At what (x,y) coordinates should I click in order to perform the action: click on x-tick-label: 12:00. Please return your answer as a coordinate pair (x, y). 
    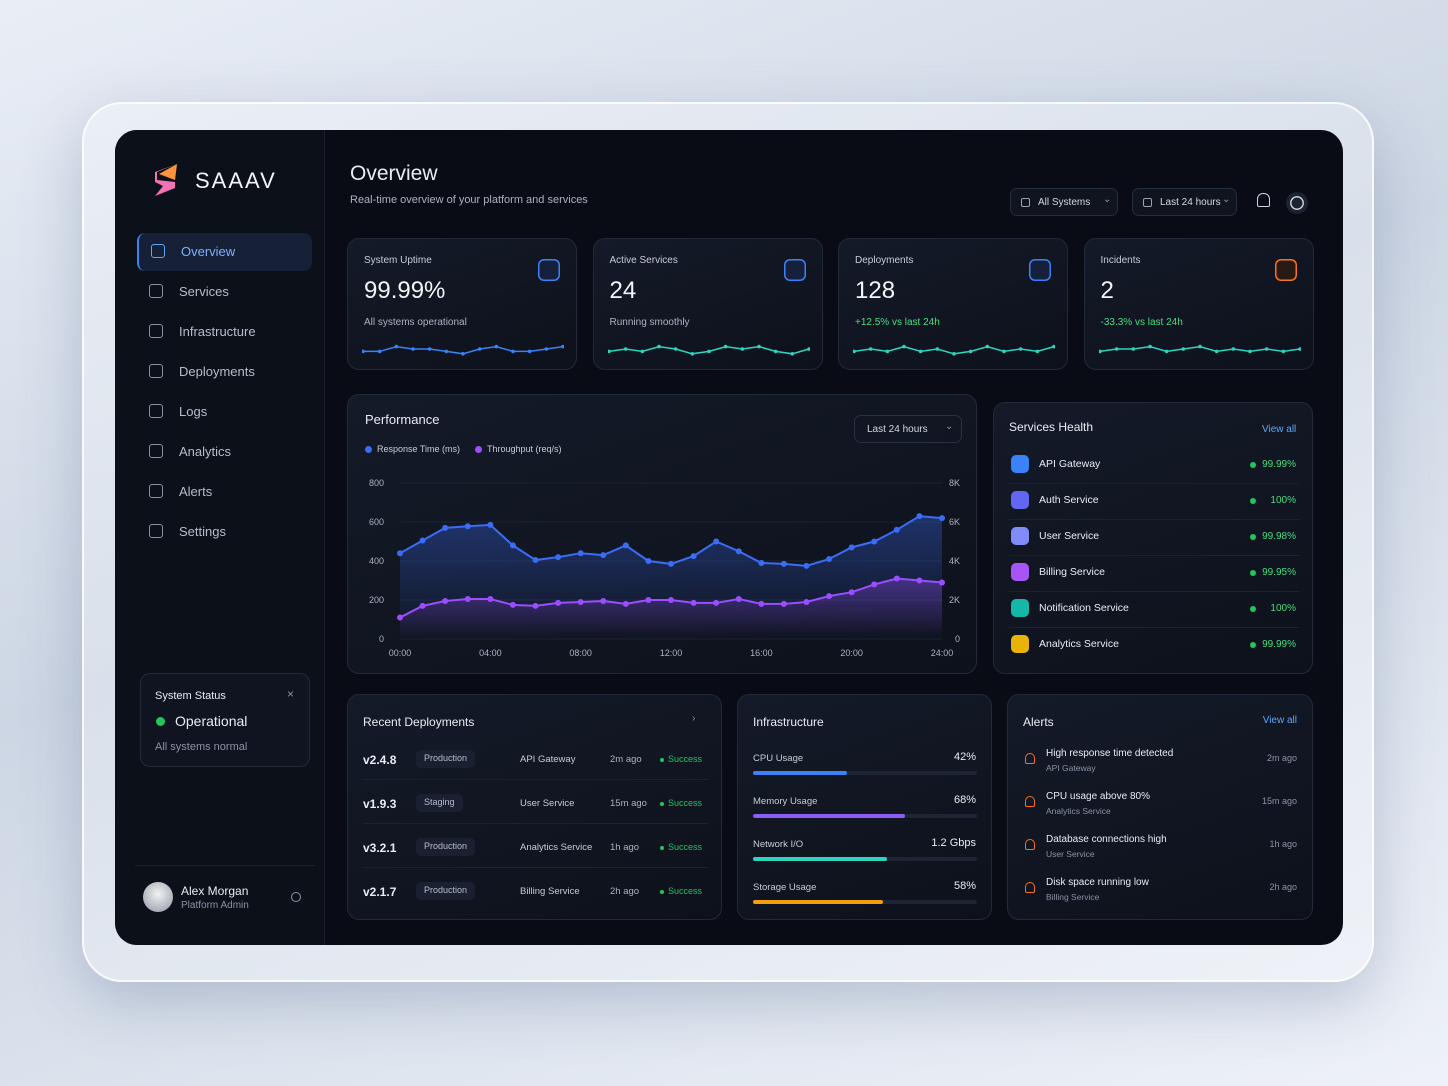
    Looking at the image, I should click on (671, 653).